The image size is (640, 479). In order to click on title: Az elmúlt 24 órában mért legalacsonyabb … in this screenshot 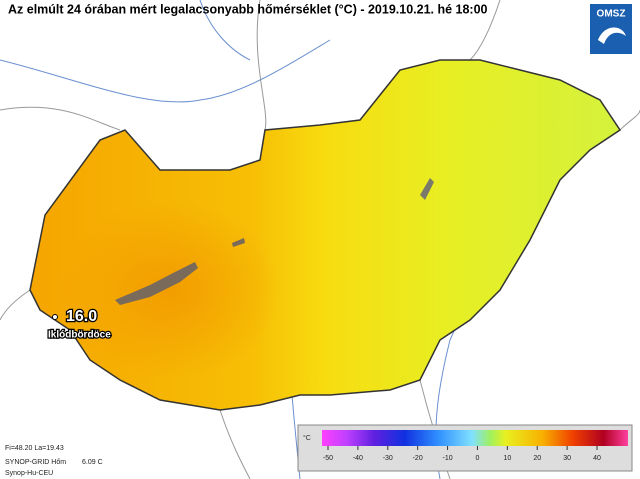, I will do `click(248, 9)`.